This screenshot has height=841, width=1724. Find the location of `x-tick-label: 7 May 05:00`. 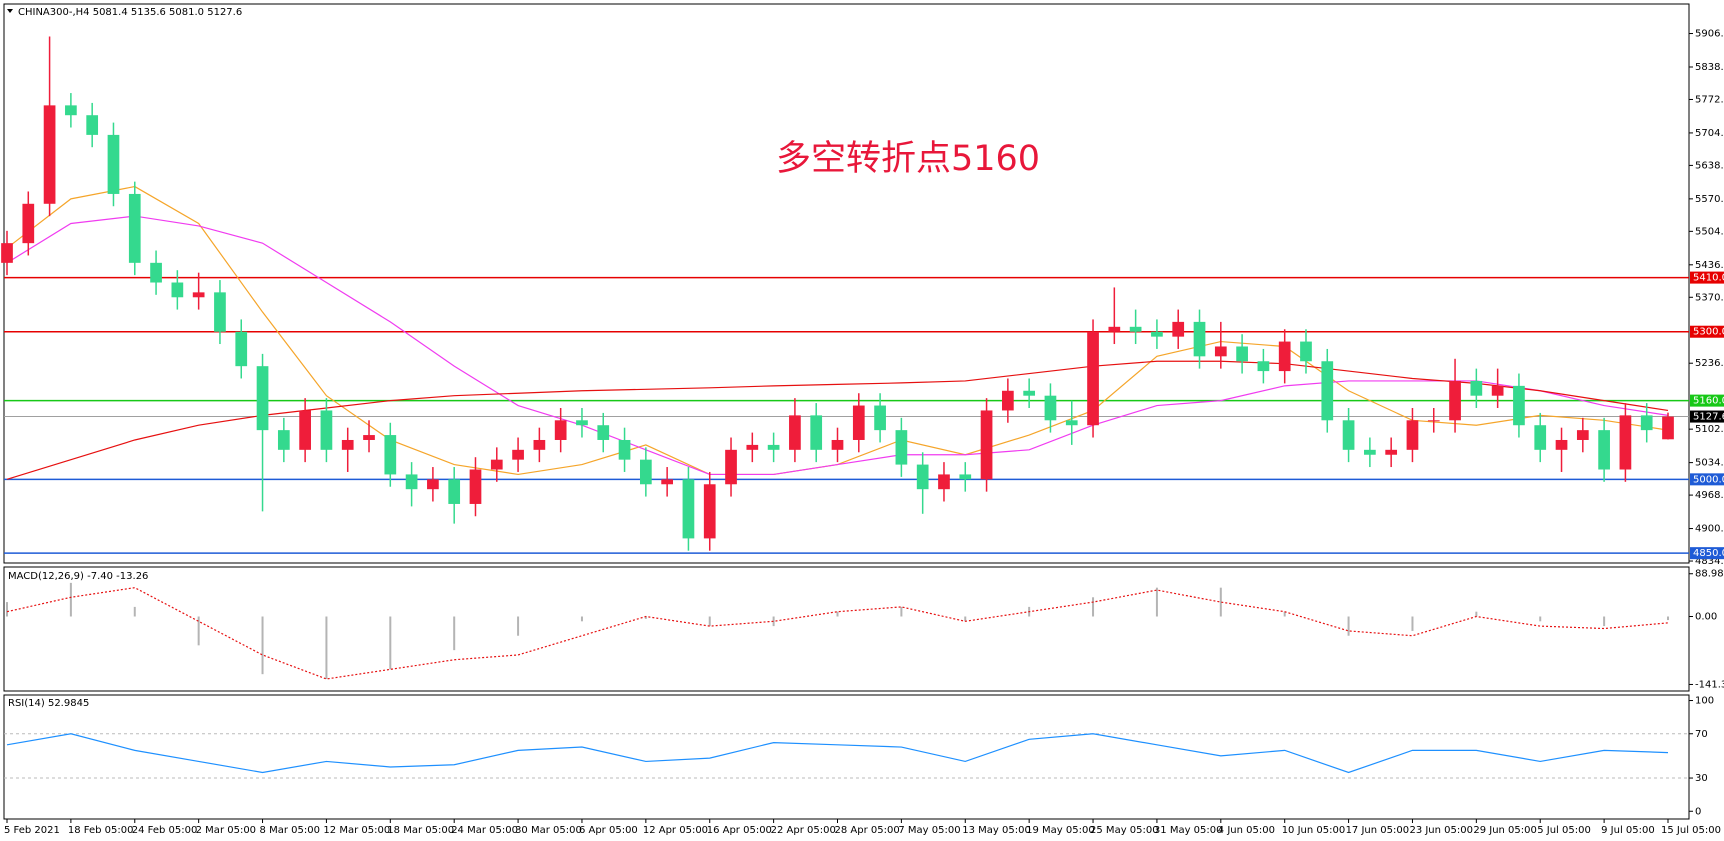

x-tick-label: 7 May 05:00 is located at coordinates (929, 830).